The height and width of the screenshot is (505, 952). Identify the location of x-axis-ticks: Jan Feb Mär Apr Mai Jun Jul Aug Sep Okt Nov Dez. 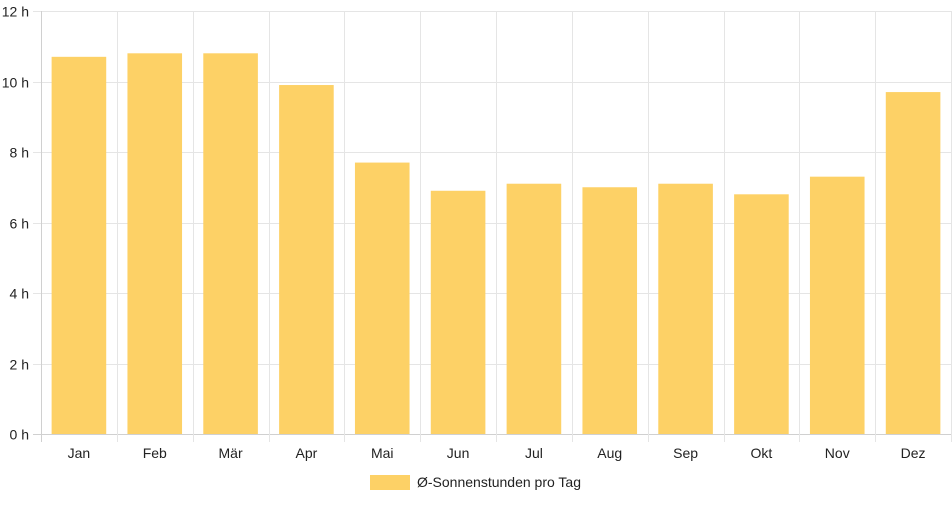
(497, 453).